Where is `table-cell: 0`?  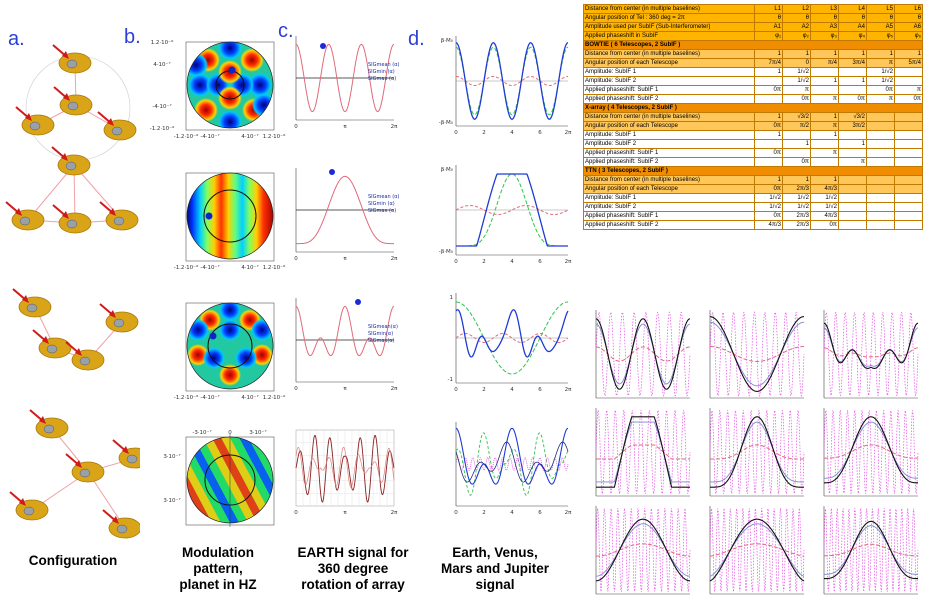 table-cell: 0 is located at coordinates (796, 63).